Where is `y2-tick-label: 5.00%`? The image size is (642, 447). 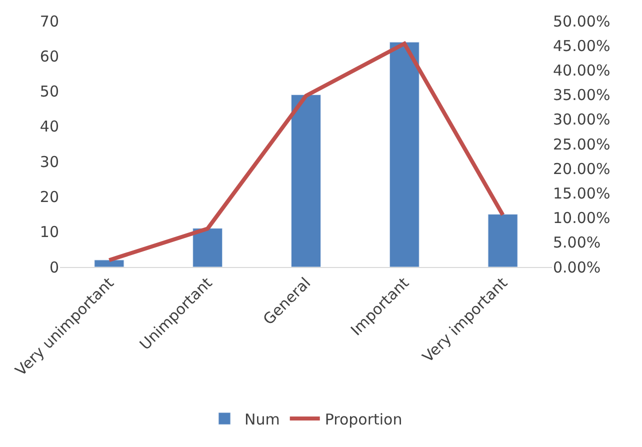 y2-tick-label: 5.00% is located at coordinates (577, 243).